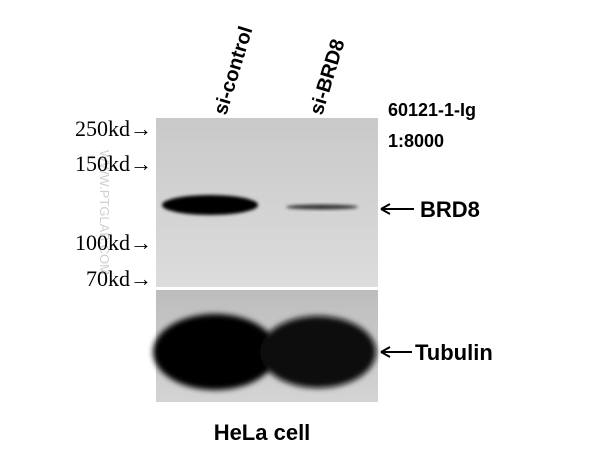 This screenshot has width=590, height=460. What do you see at coordinates (262, 432) in the screenshot?
I see `sample-label: HeLa cell` at bounding box center [262, 432].